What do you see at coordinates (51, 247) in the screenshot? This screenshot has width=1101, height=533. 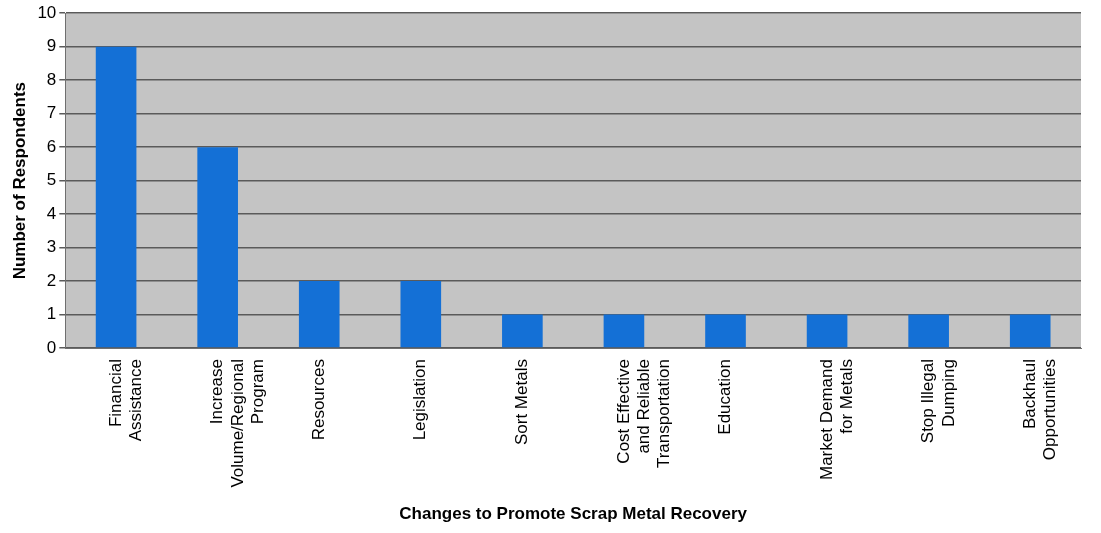 I see `y-tick-label: 3` at bounding box center [51, 247].